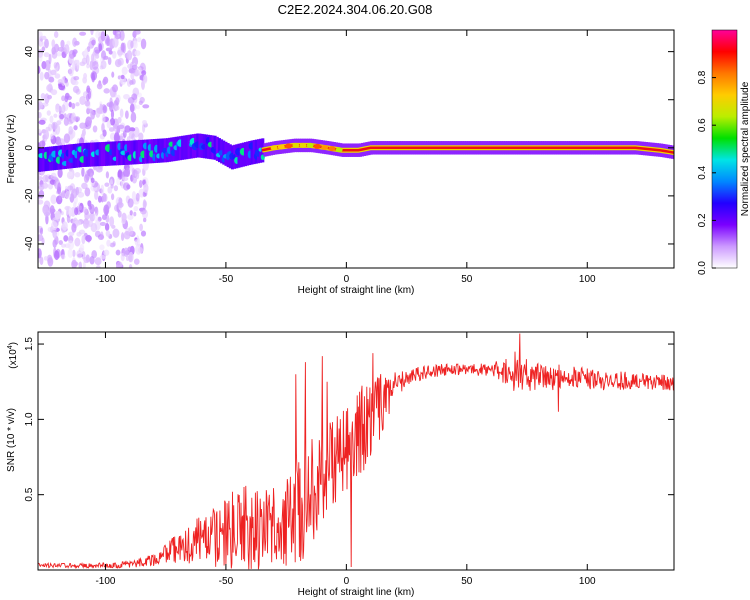 Image resolution: width=750 pixels, height=600 pixels. What do you see at coordinates (105, 279) in the screenshot?
I see `spectrogram-x-tick-label: -100` at bounding box center [105, 279].